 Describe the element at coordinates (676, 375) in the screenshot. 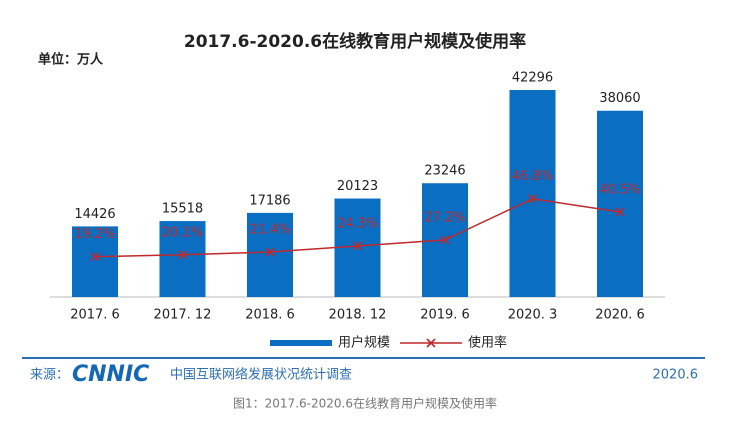

I see `date: 2020.6` at that location.